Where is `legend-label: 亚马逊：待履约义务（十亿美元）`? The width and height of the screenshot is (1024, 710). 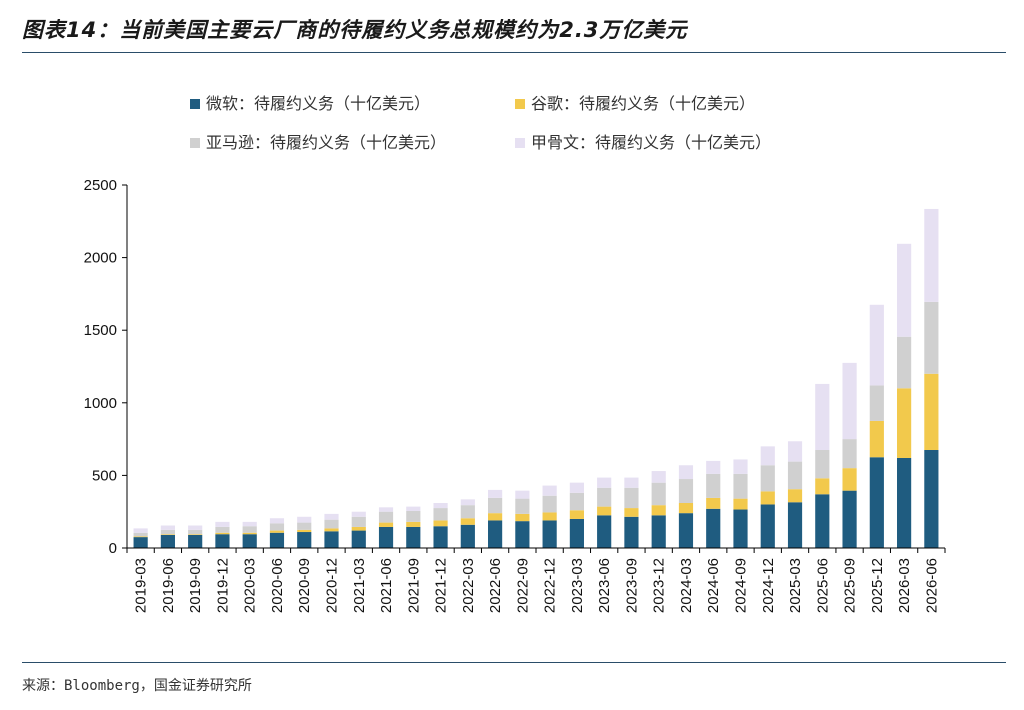 legend-label: 亚马逊：待履约义务（十亿美元） is located at coordinates (326, 142).